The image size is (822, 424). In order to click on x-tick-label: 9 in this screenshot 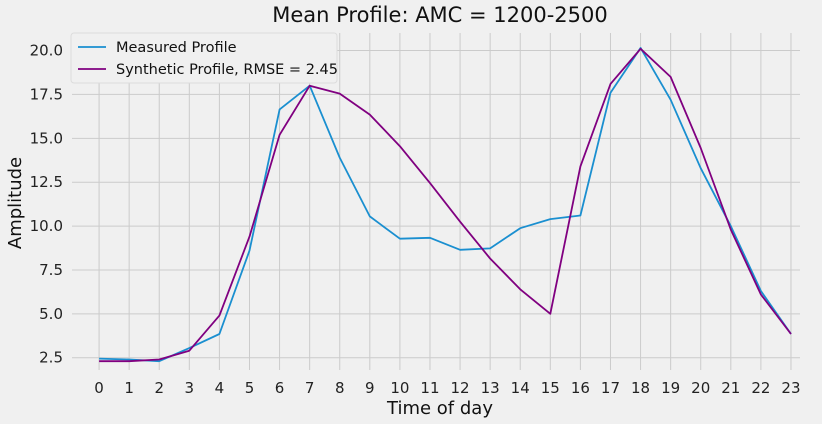, I will do `click(370, 388)`.